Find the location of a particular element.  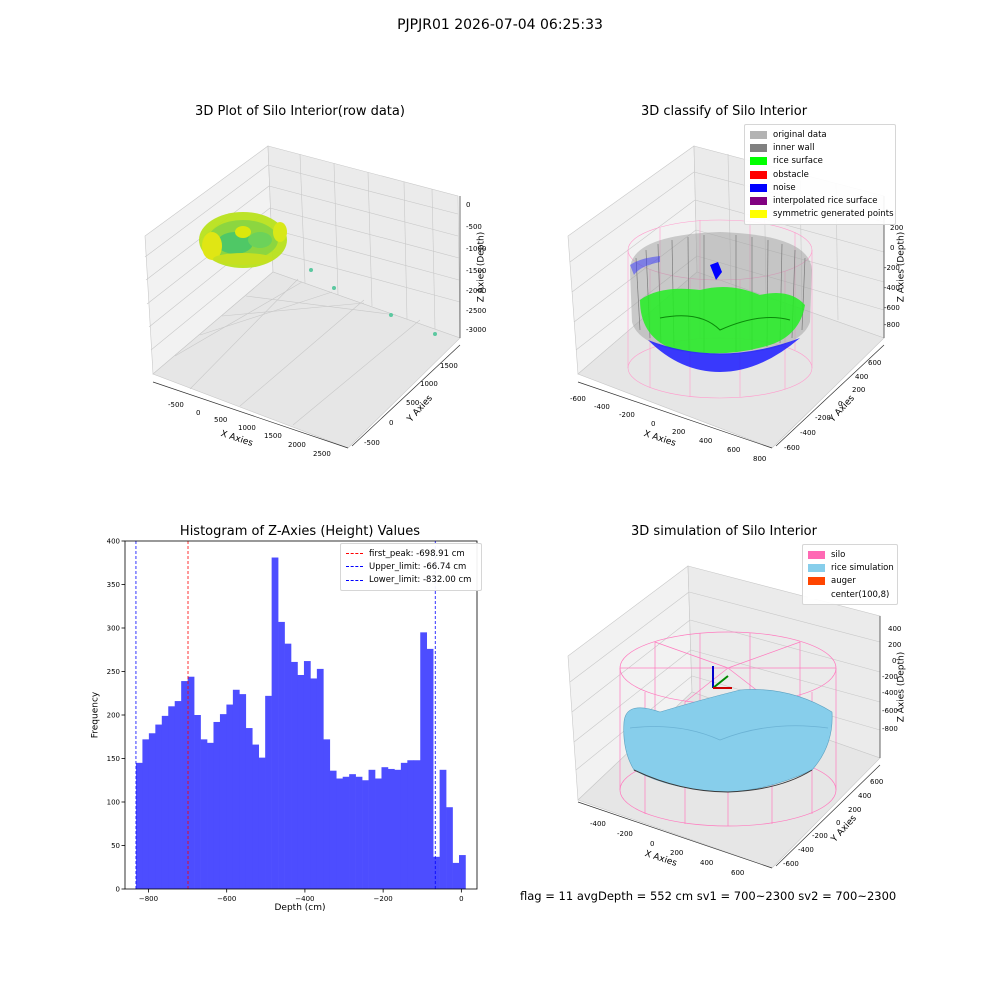

simulation-panel-title: 3D simulation of Silo Interior is located at coordinates (724, 531).